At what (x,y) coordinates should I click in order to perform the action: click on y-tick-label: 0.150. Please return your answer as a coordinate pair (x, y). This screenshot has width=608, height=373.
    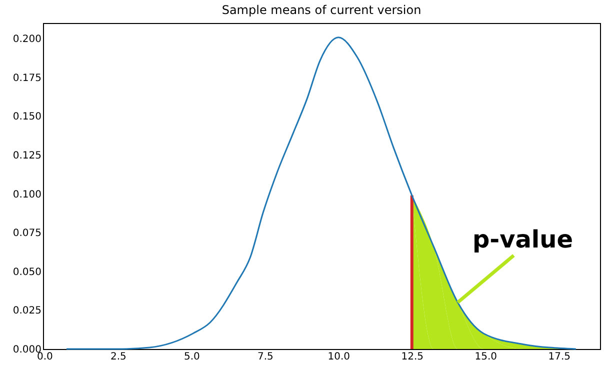
    Looking at the image, I should click on (27, 117).